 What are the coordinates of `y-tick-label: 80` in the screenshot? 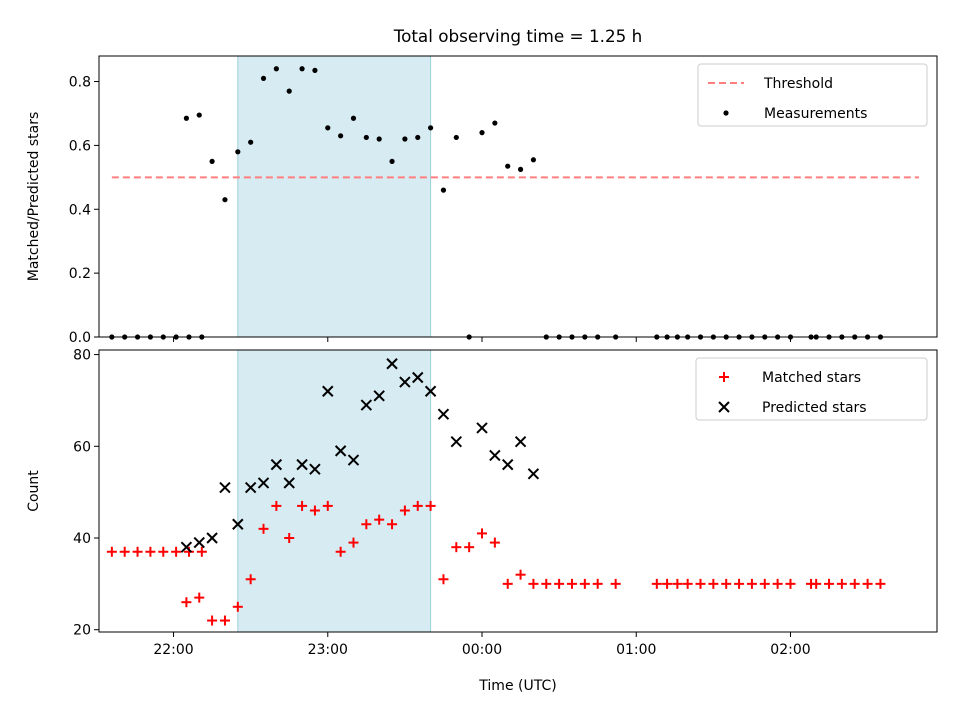 It's located at (82, 356).